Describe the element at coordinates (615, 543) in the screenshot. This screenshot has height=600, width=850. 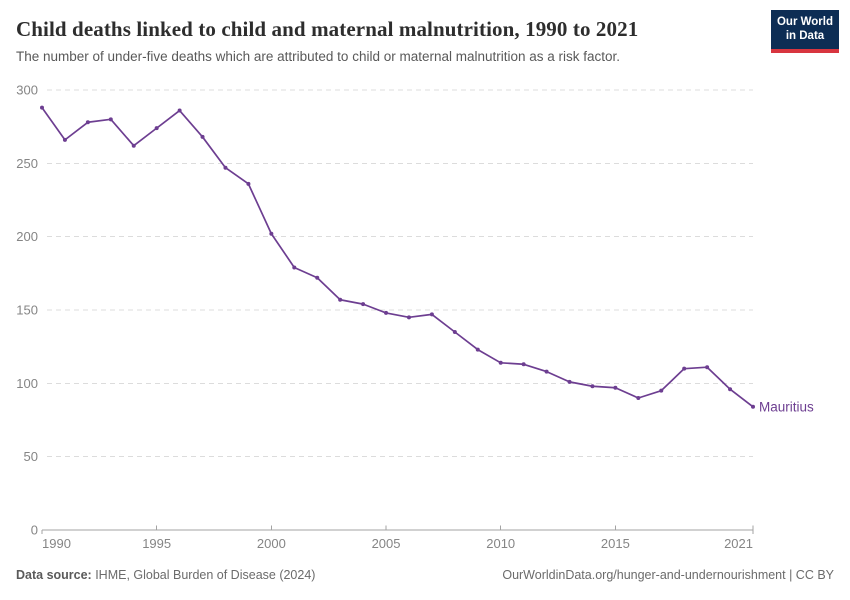
I see `x-axis-tick-label: 2015` at that location.